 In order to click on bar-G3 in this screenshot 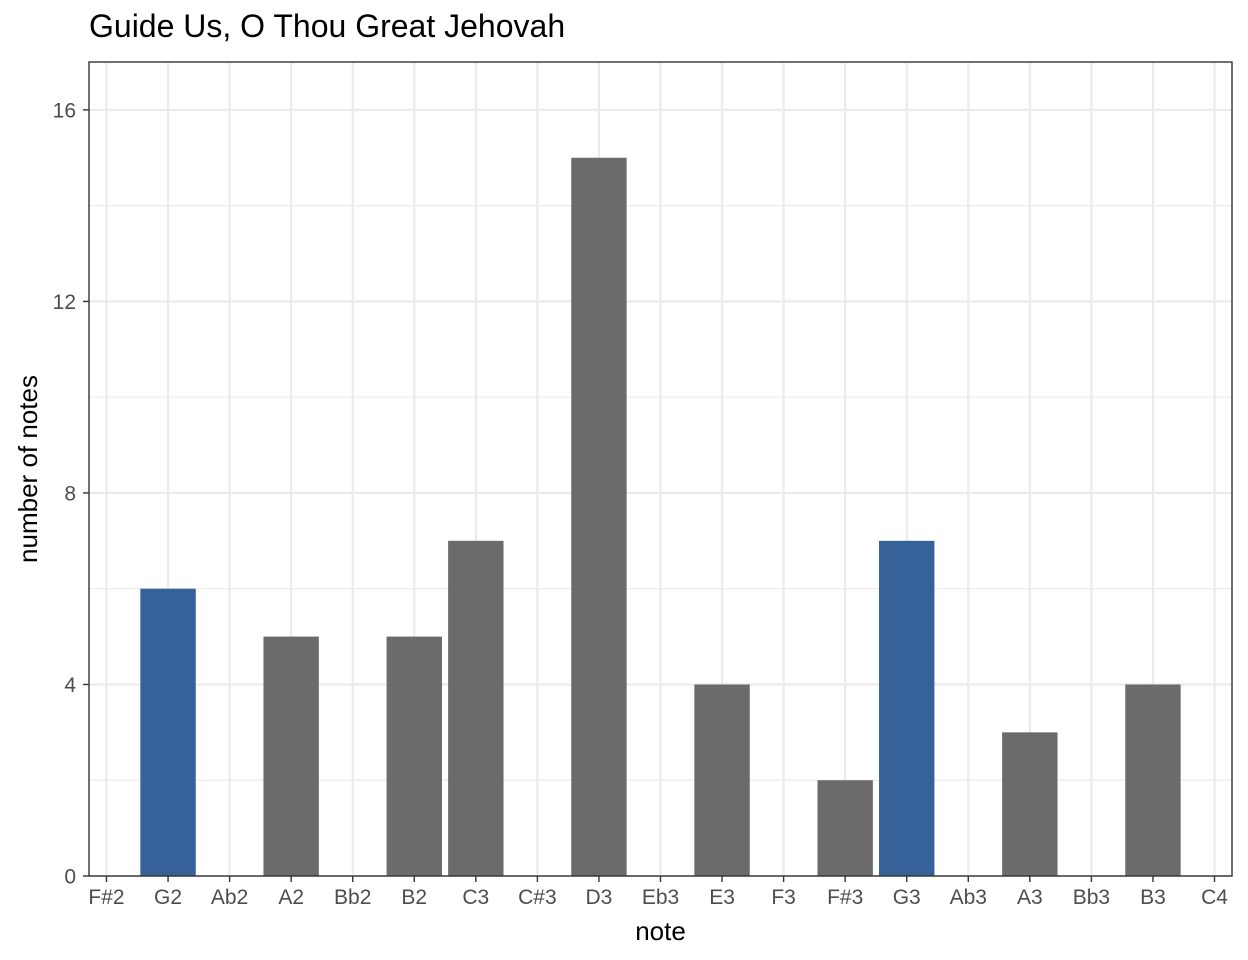, I will do `click(907, 708)`.